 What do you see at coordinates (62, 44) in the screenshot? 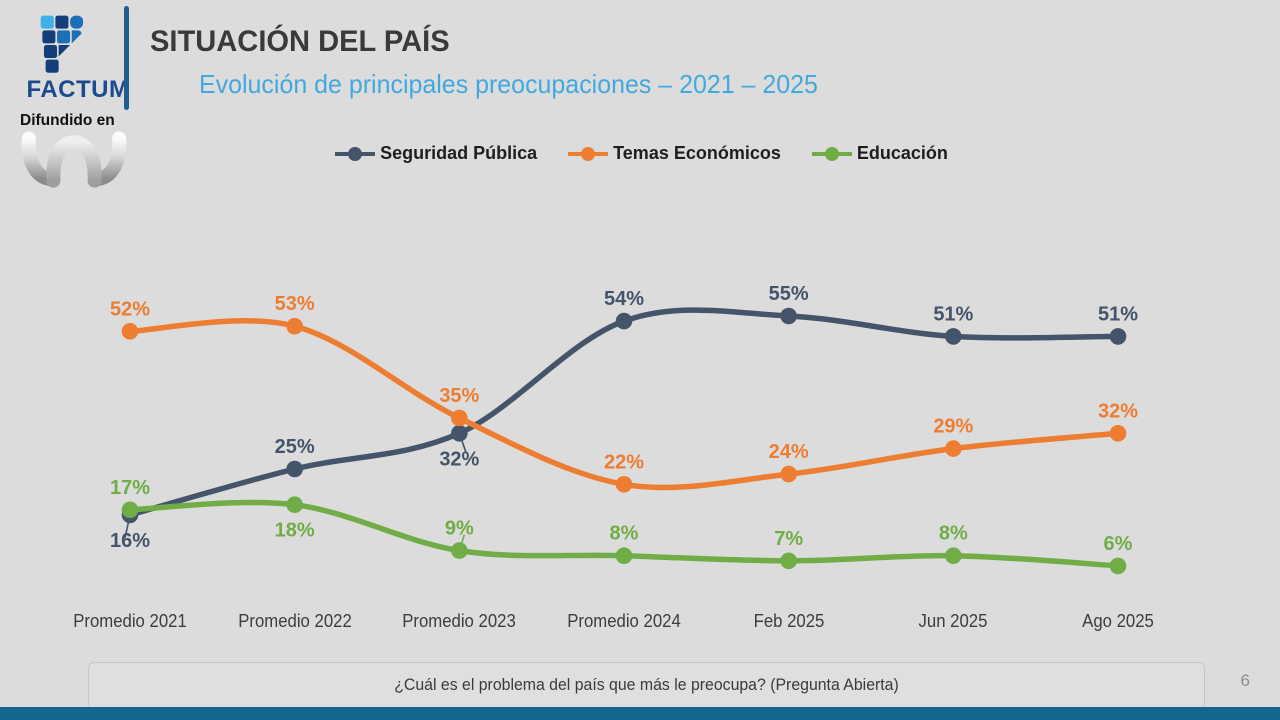
I see `factum-logo-icon` at bounding box center [62, 44].